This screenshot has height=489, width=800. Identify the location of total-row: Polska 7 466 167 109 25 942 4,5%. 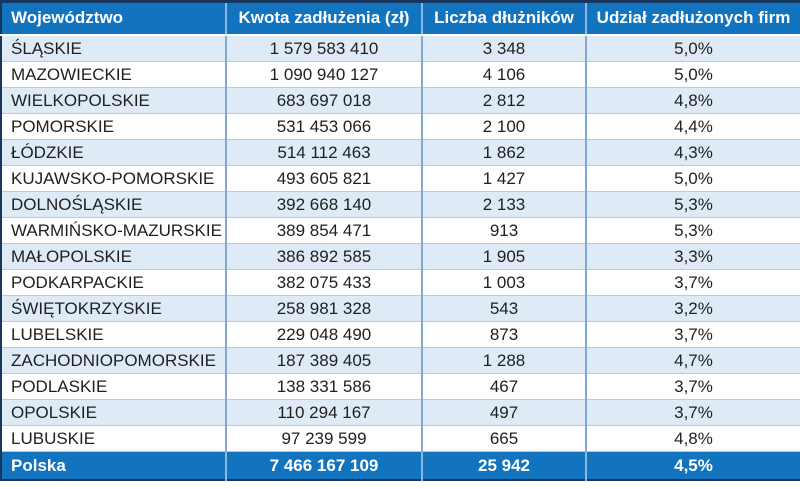
(400, 465).